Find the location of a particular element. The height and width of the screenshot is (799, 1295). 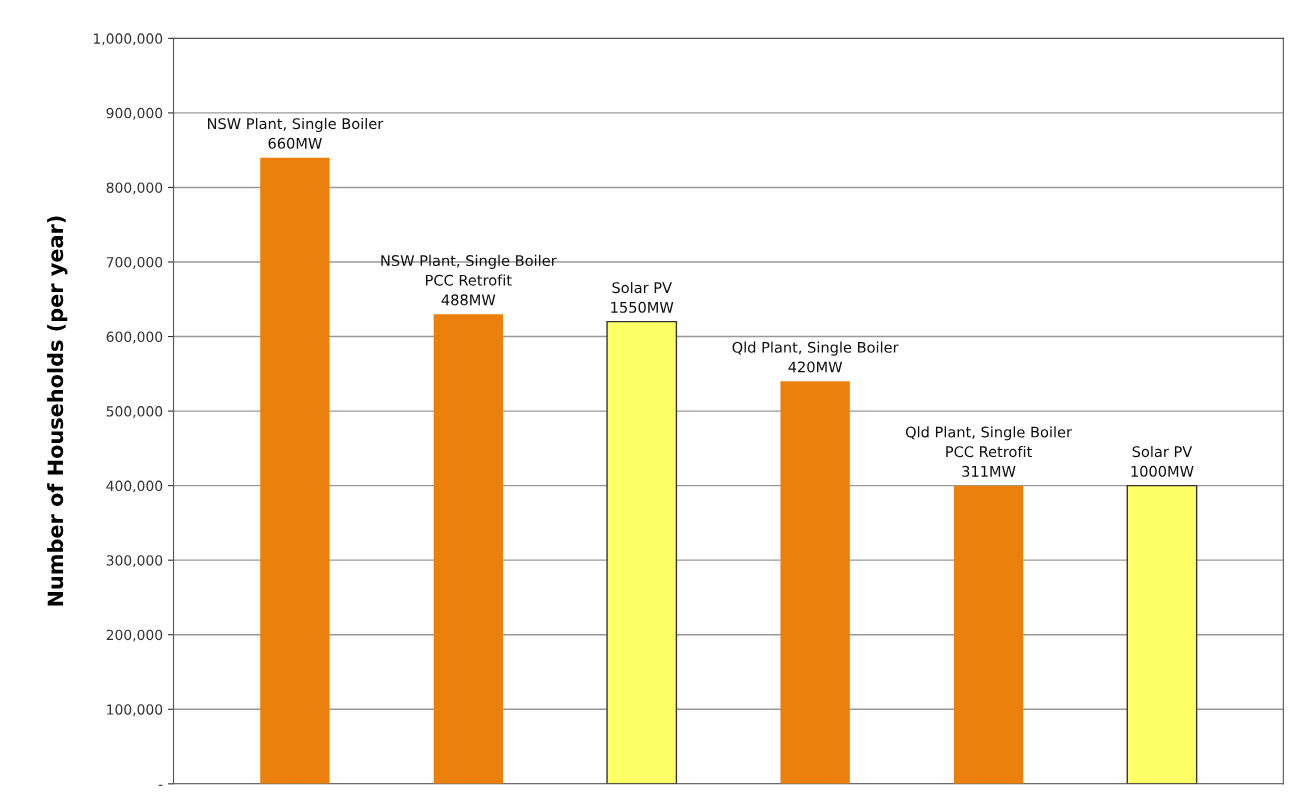

y-tick-label: 900,000 is located at coordinates (134, 113).